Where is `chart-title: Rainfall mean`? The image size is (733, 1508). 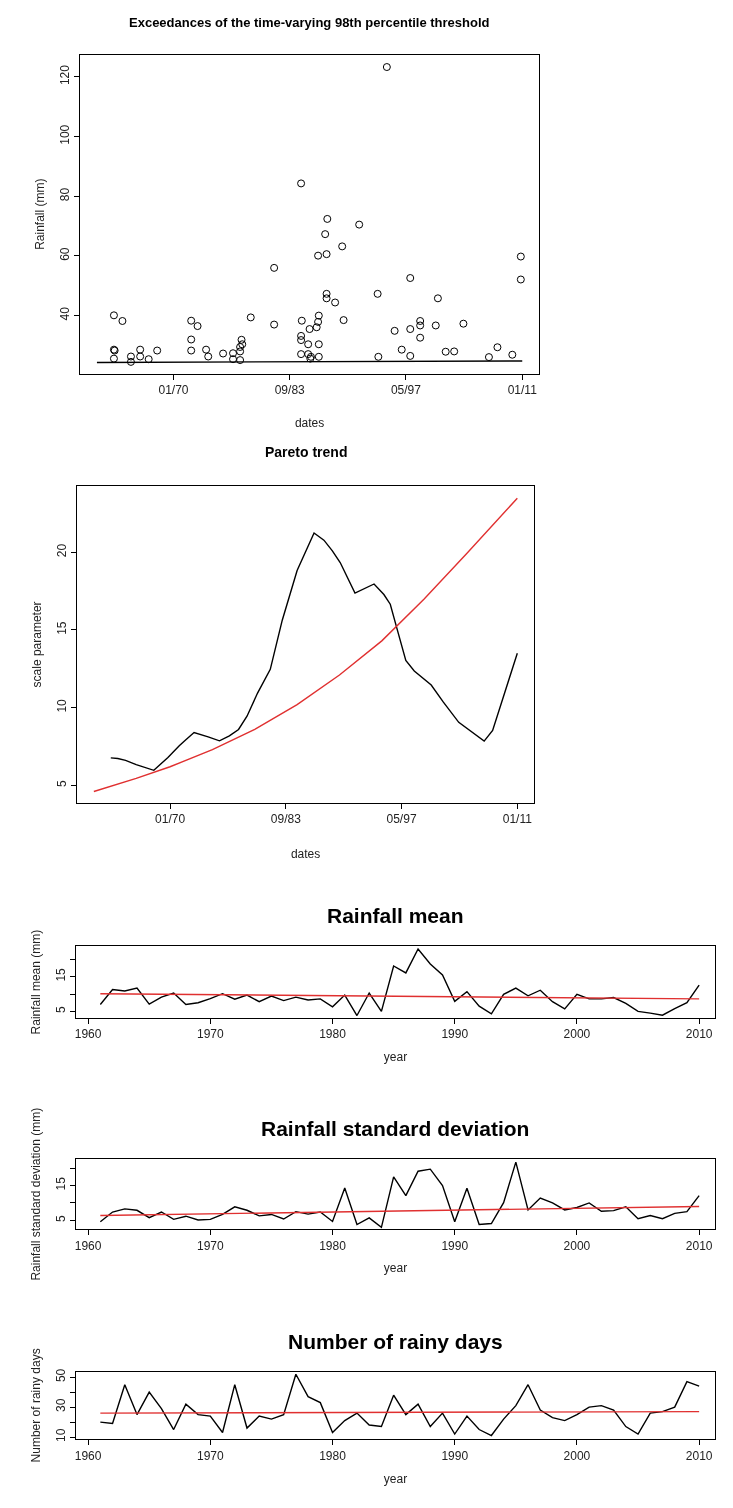 chart-title: Rainfall mean is located at coordinates (395, 915).